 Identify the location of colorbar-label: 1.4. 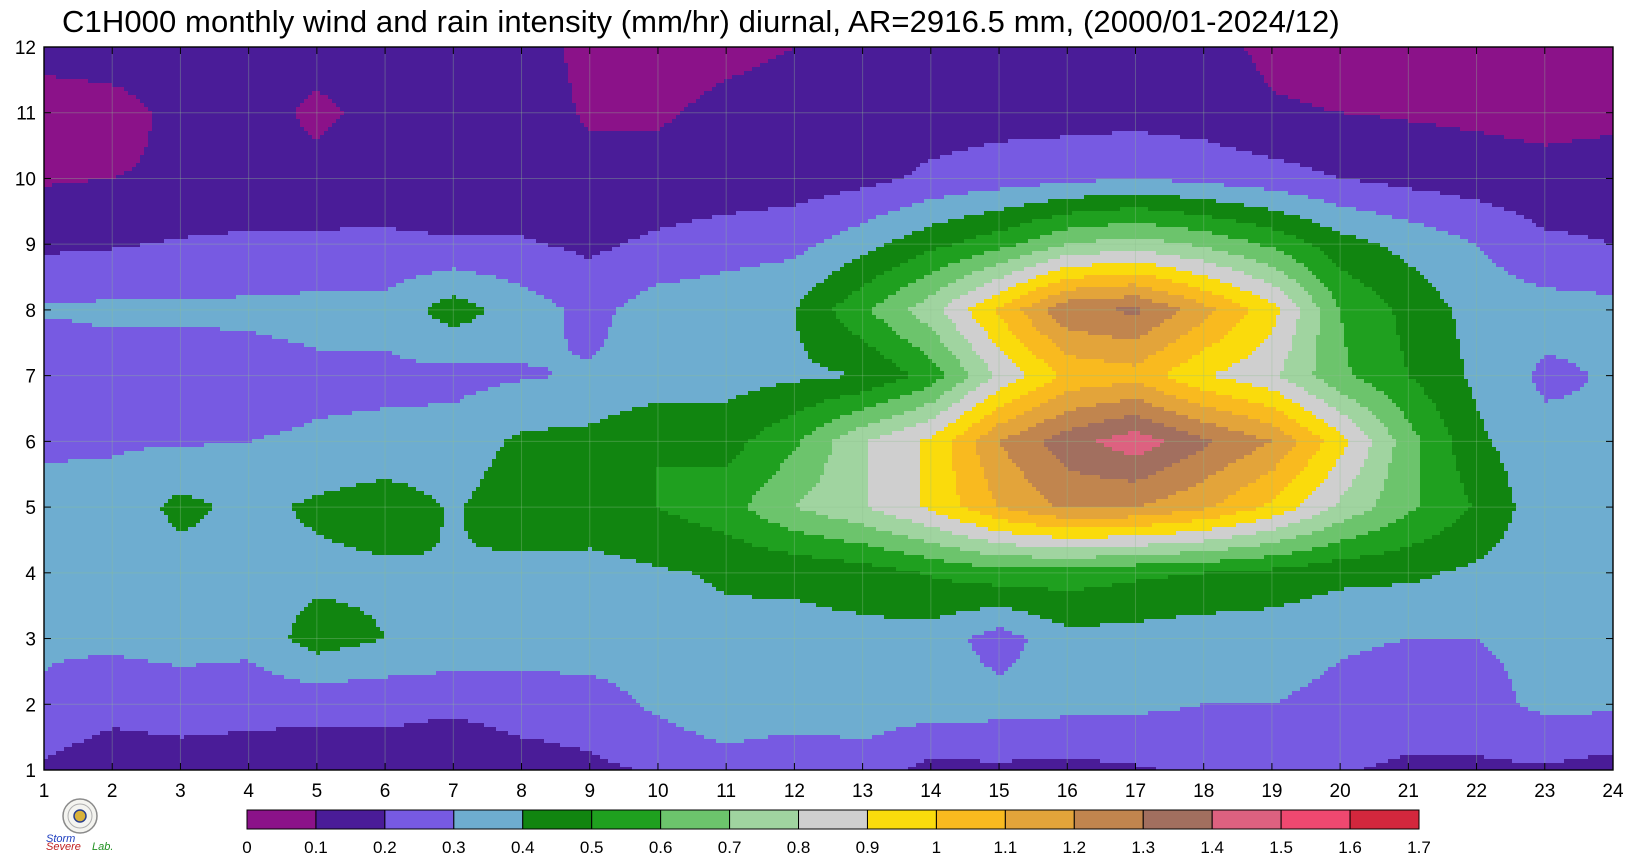
(1212, 847).